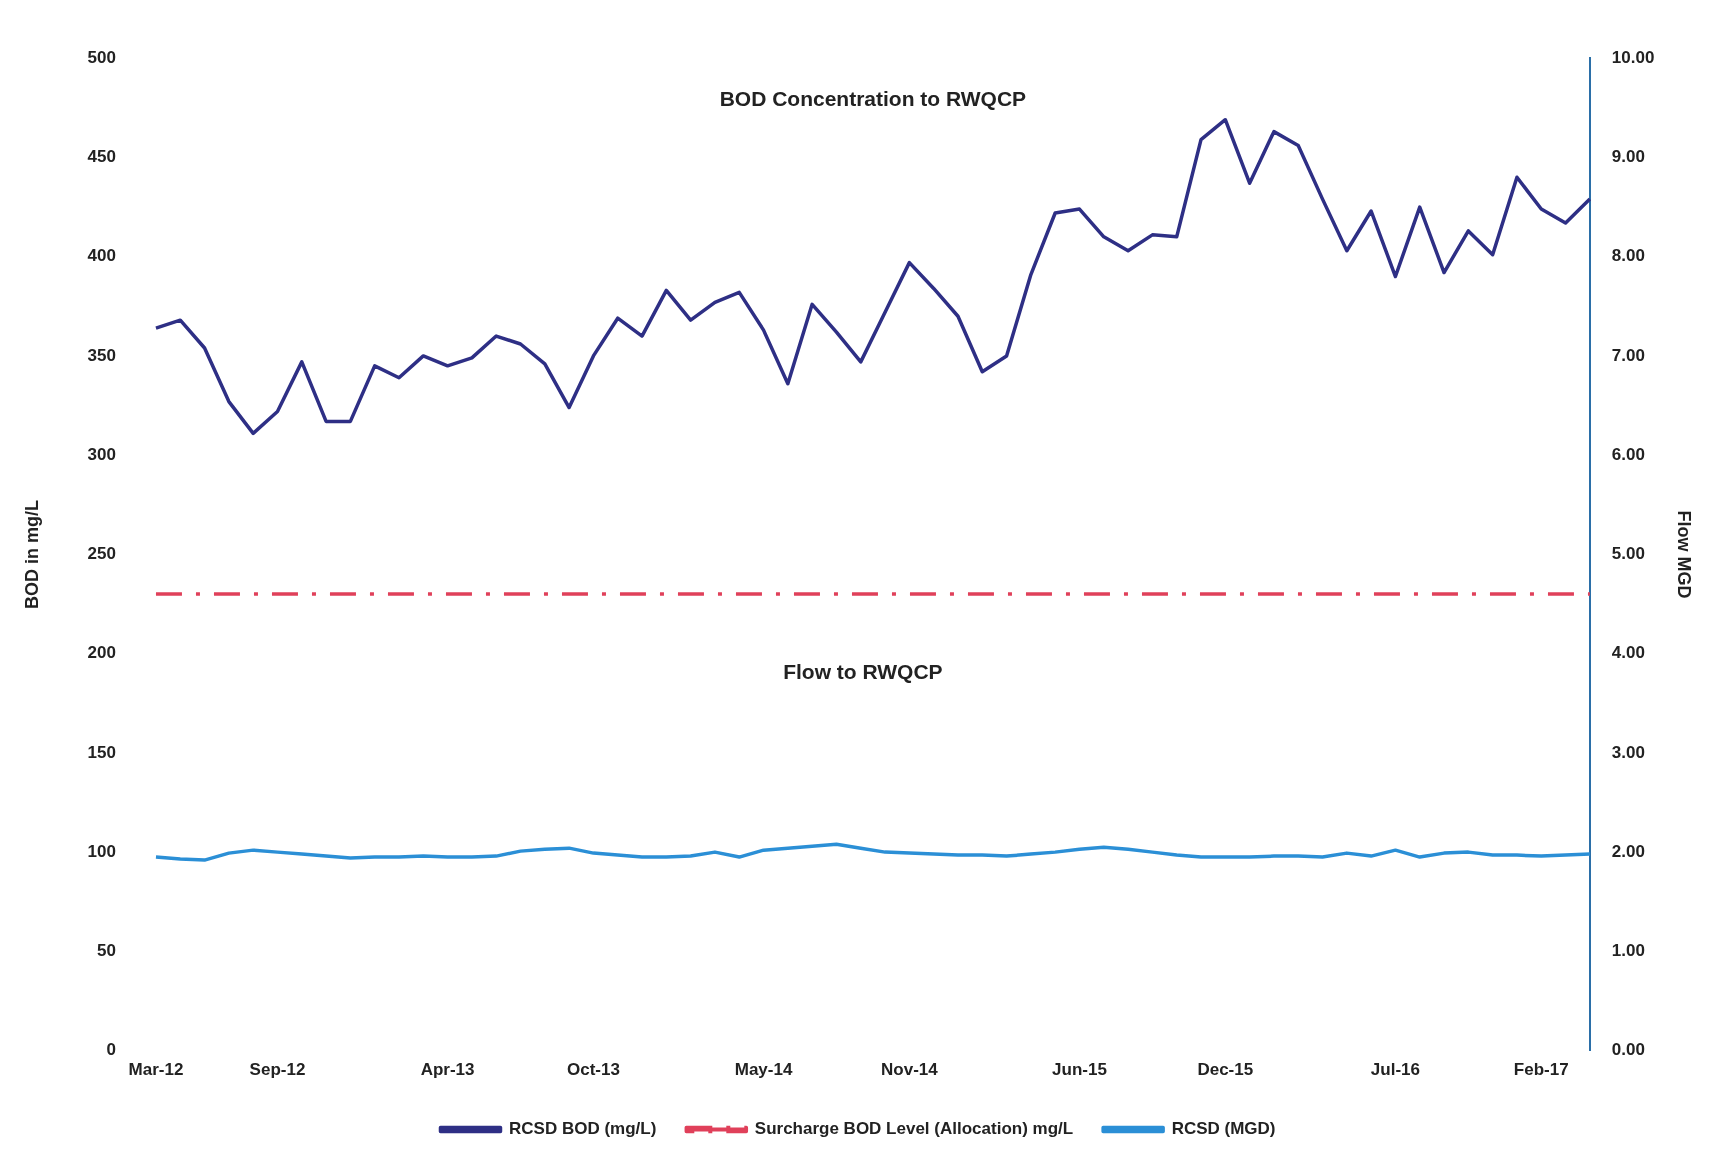 The height and width of the screenshot is (1164, 1716). I want to click on y-tick-label: 500, so click(101, 57).